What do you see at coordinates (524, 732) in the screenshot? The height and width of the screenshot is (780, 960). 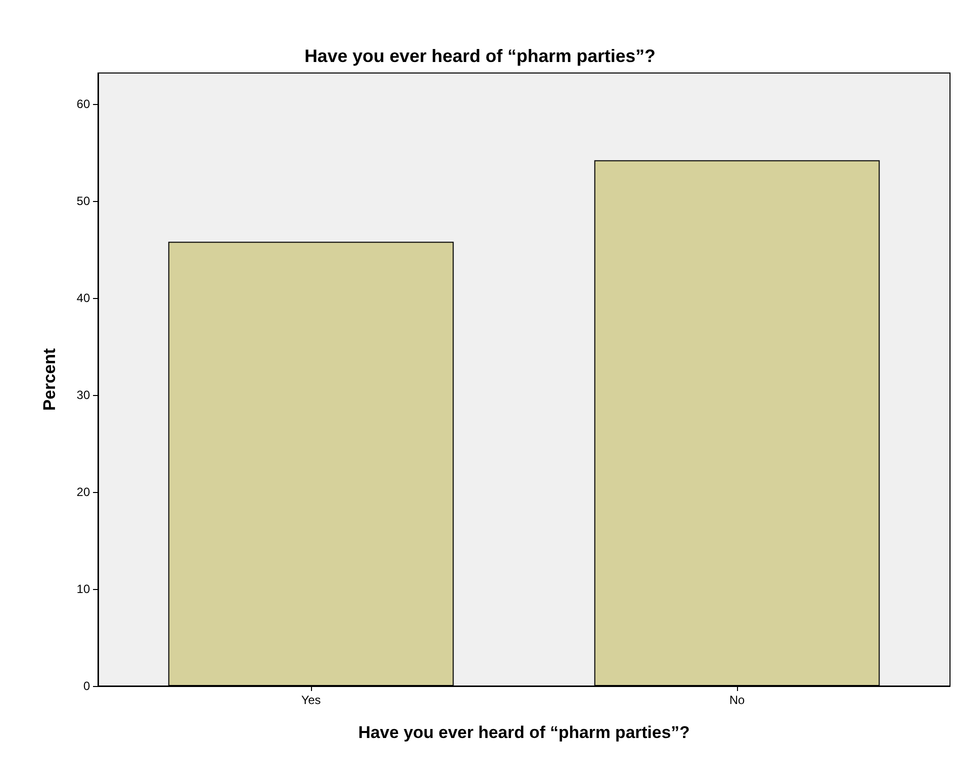 I see `x-axis-title: Have you ever heard of “pharm parties”?` at bounding box center [524, 732].